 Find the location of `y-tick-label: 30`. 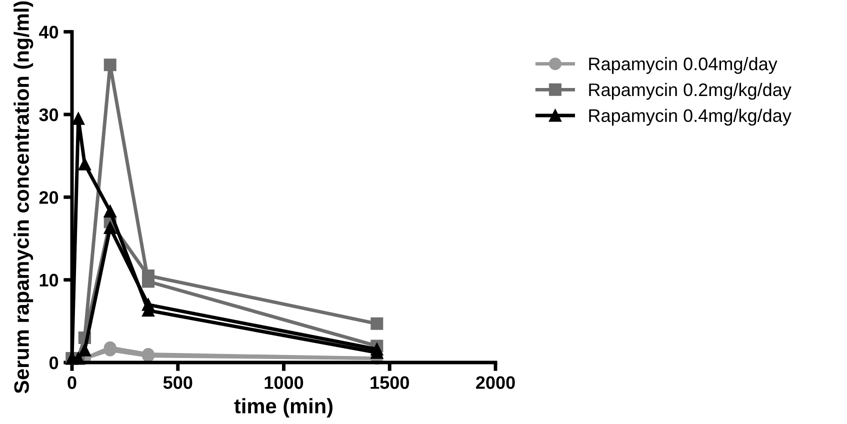

y-tick-label: 30 is located at coordinates (48, 115).